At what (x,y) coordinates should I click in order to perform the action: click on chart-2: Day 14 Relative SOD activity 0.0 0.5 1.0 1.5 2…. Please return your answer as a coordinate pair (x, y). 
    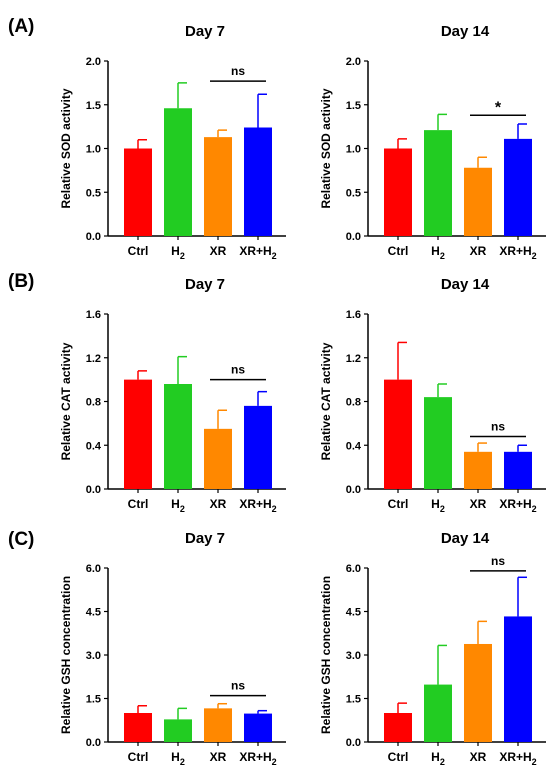
    Looking at the image, I should click on (432, 142).